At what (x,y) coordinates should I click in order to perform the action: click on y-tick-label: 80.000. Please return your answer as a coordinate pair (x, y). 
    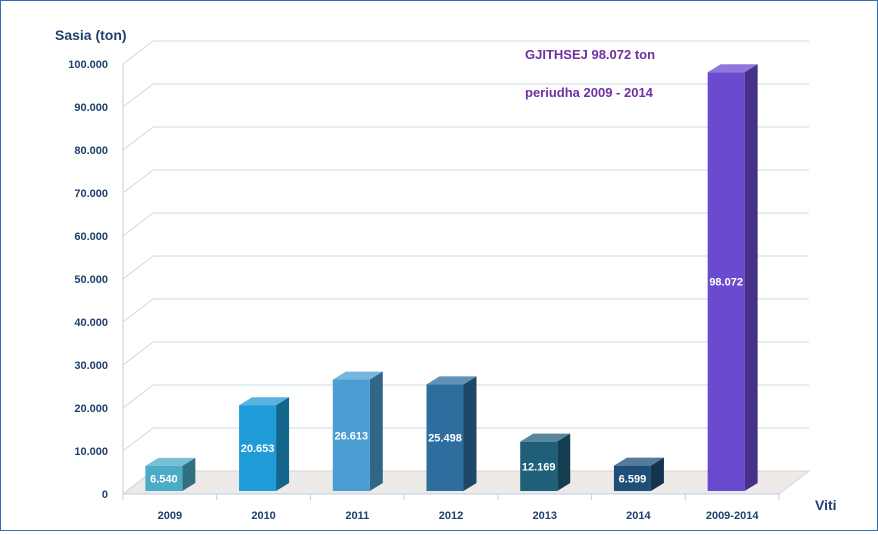
    Looking at the image, I should click on (91, 151).